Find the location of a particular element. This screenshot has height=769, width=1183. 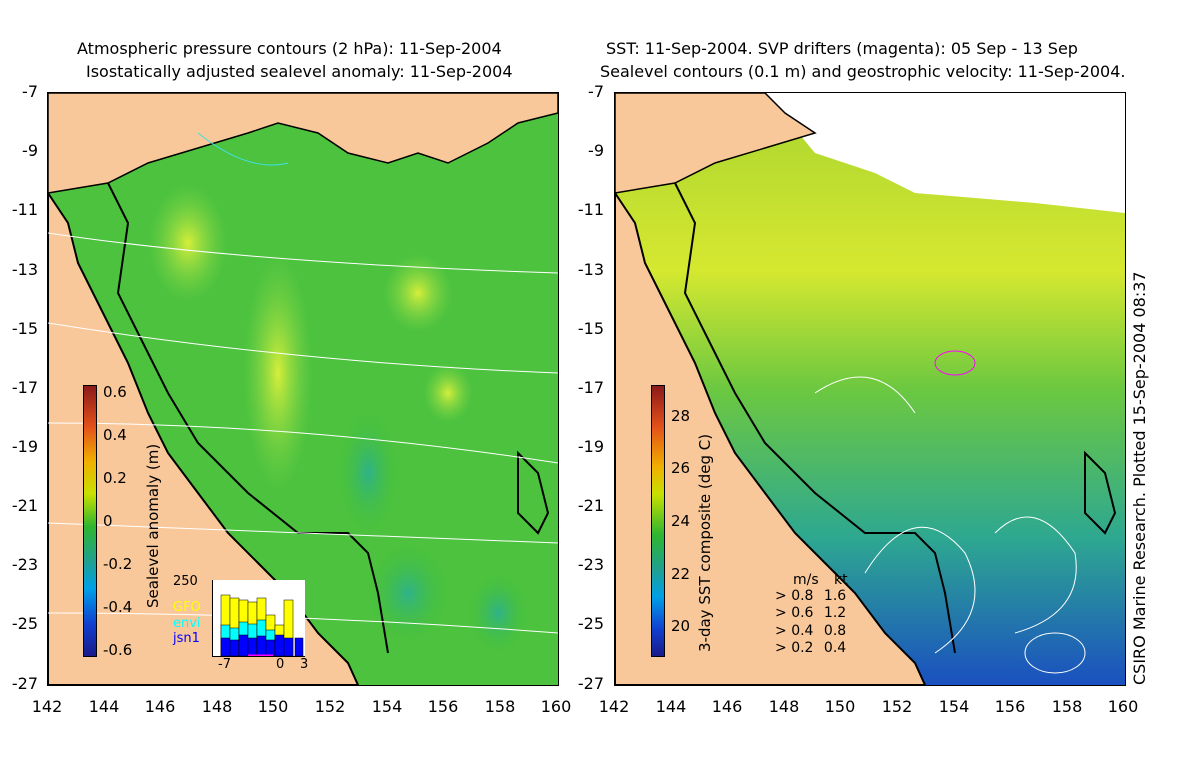

sealevel-cbar-tick-6: -0.4 is located at coordinates (118, 607).